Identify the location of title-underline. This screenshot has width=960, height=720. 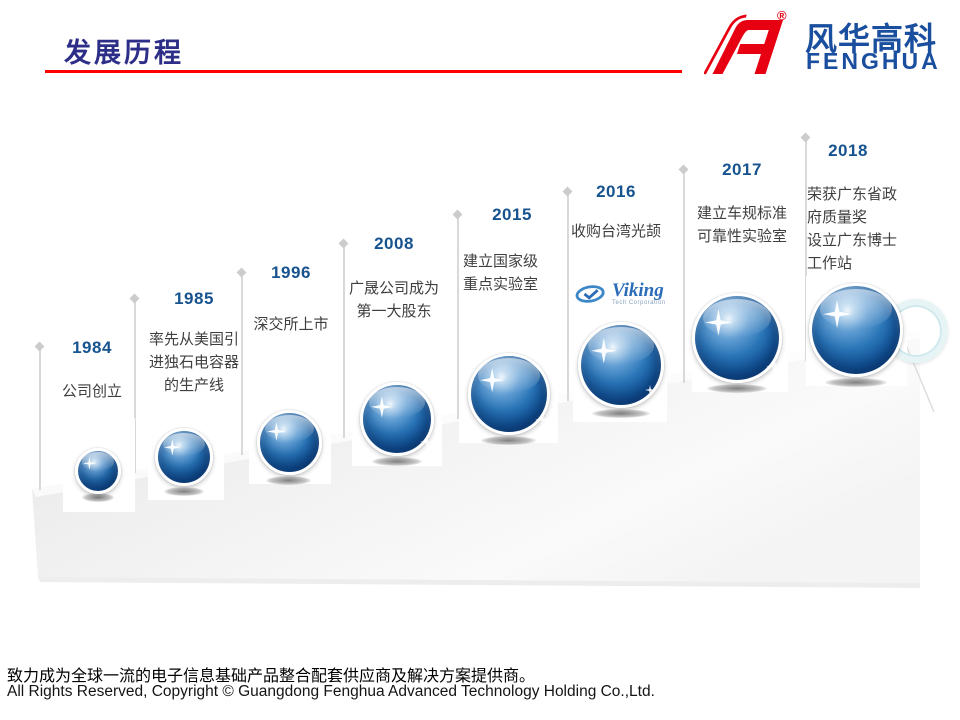
(363, 71).